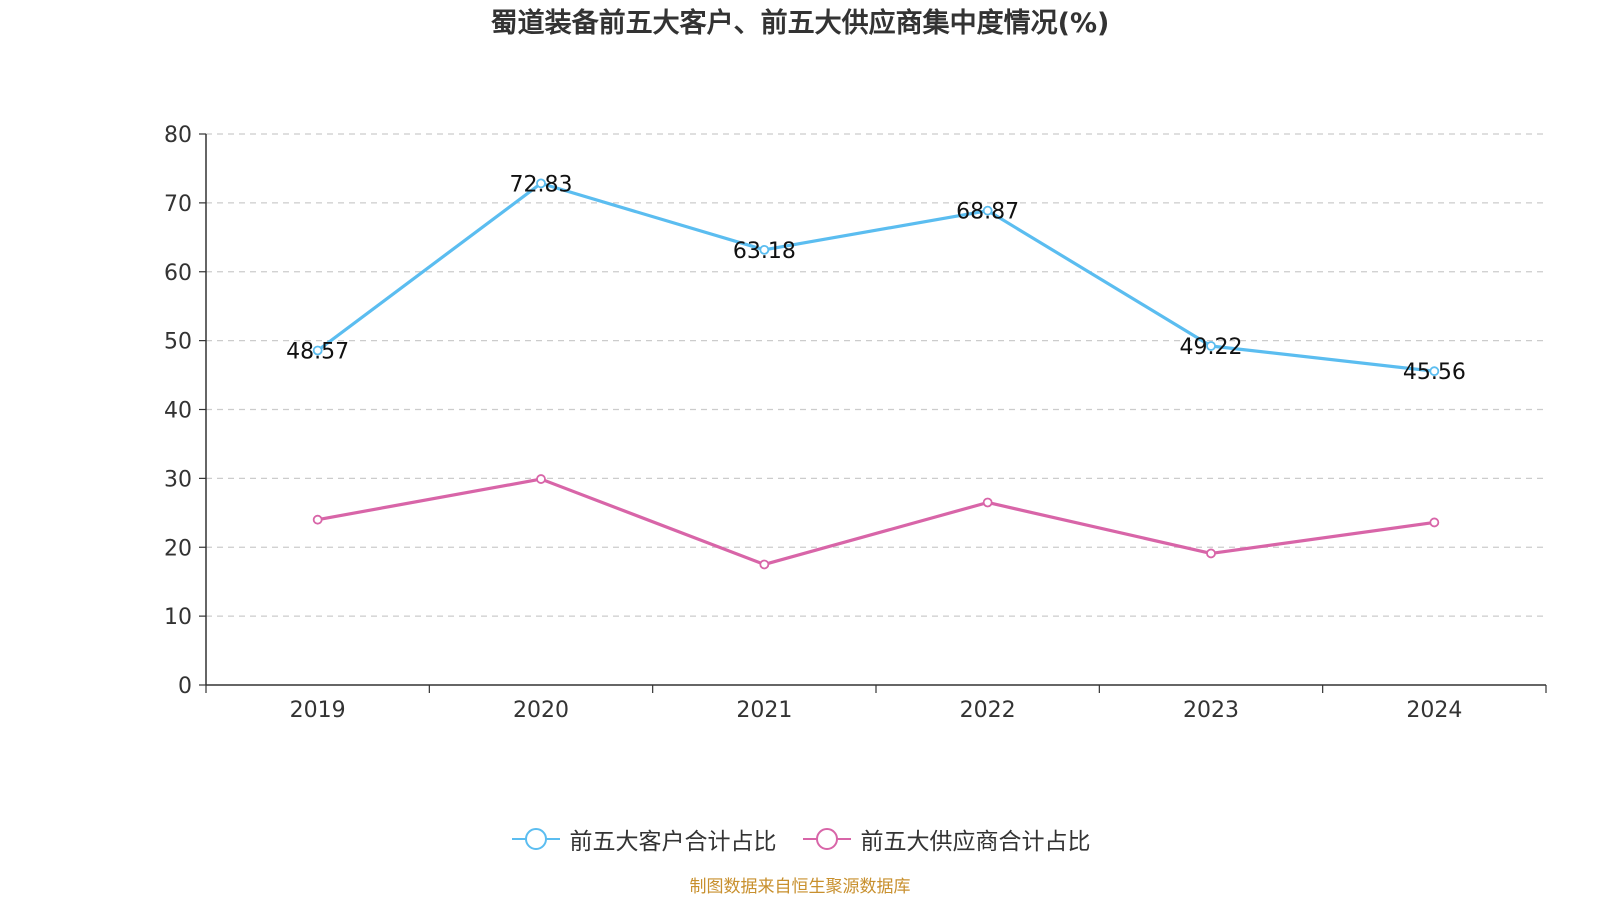 The width and height of the screenshot is (1600, 900). What do you see at coordinates (988, 710) in the screenshot?
I see `x-tick-label: 2022` at bounding box center [988, 710].